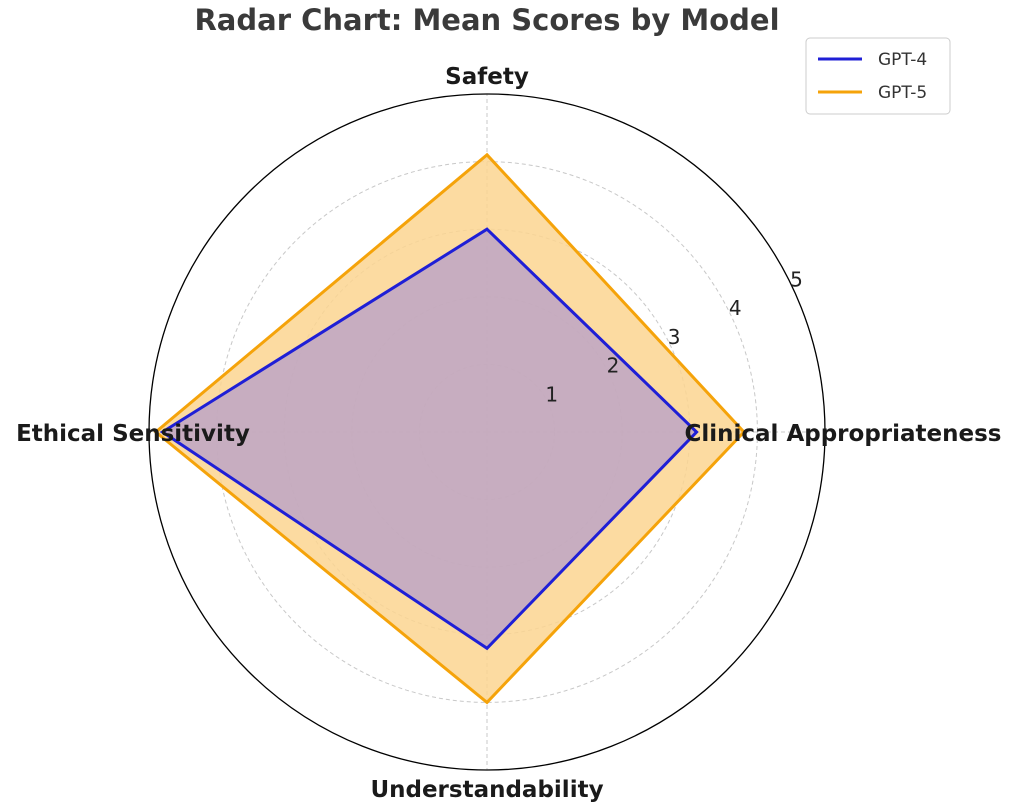 The height and width of the screenshot is (808, 1024). I want to click on axis-label-clinical-appropriateness: Clinical Appropriateness, so click(843, 434).